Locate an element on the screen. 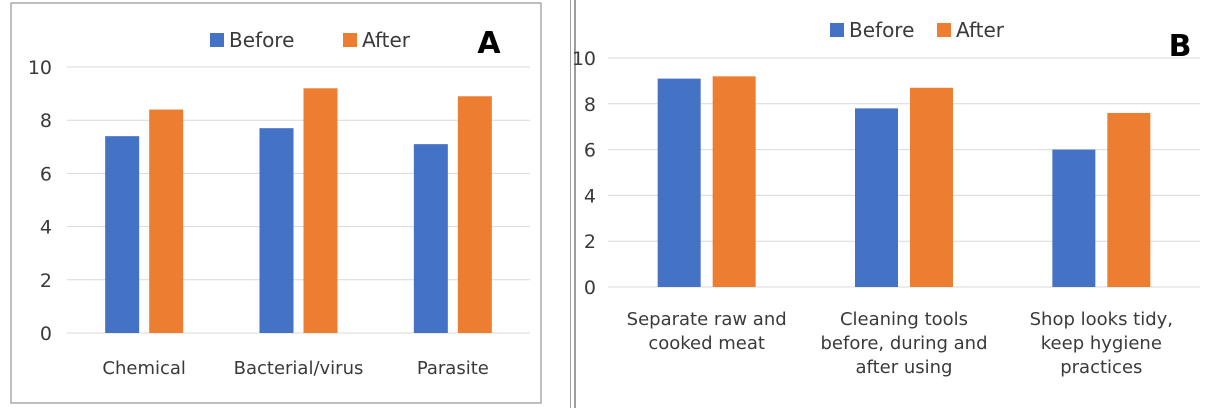  chart-b-y-tick-label: 10 is located at coordinates (584, 59).